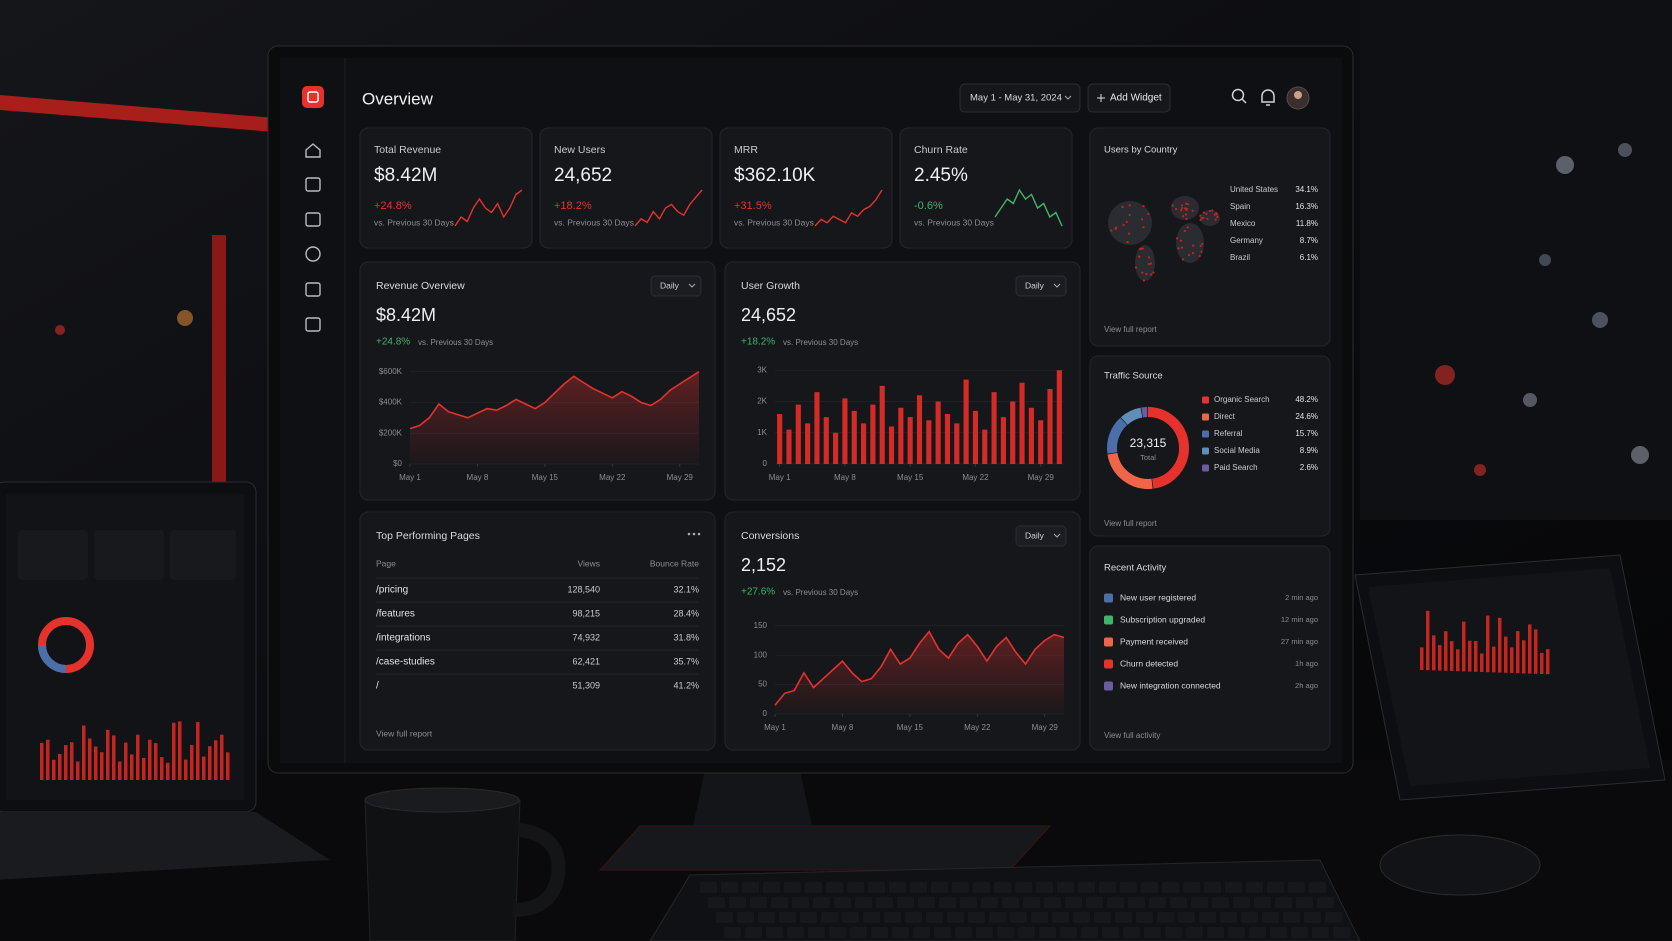 The height and width of the screenshot is (941, 1672). I want to click on nav-home, so click(313, 150).